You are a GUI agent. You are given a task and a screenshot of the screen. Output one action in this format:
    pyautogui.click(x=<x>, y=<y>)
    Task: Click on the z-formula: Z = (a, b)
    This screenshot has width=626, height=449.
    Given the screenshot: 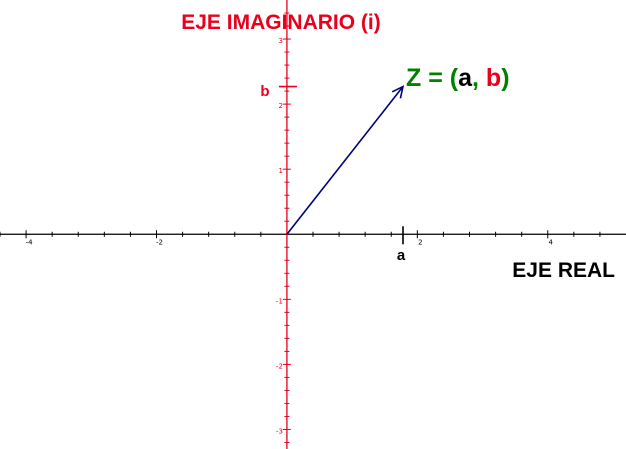 What is the action you would take?
    pyautogui.click(x=458, y=78)
    